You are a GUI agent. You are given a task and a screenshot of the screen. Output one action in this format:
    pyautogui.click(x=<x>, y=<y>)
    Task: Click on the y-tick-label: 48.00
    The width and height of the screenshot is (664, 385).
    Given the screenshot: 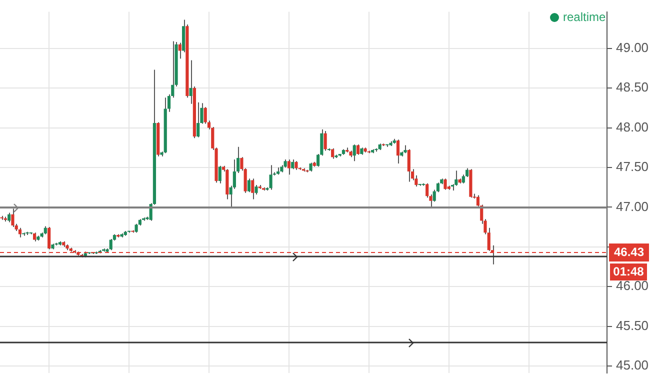 What is the action you would take?
    pyautogui.click(x=632, y=126)
    